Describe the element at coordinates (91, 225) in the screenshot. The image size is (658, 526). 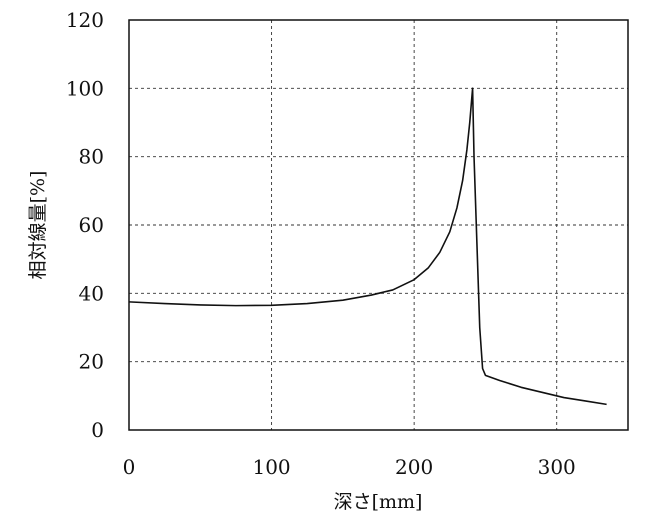
I see `y-tick-label: 60` at that location.